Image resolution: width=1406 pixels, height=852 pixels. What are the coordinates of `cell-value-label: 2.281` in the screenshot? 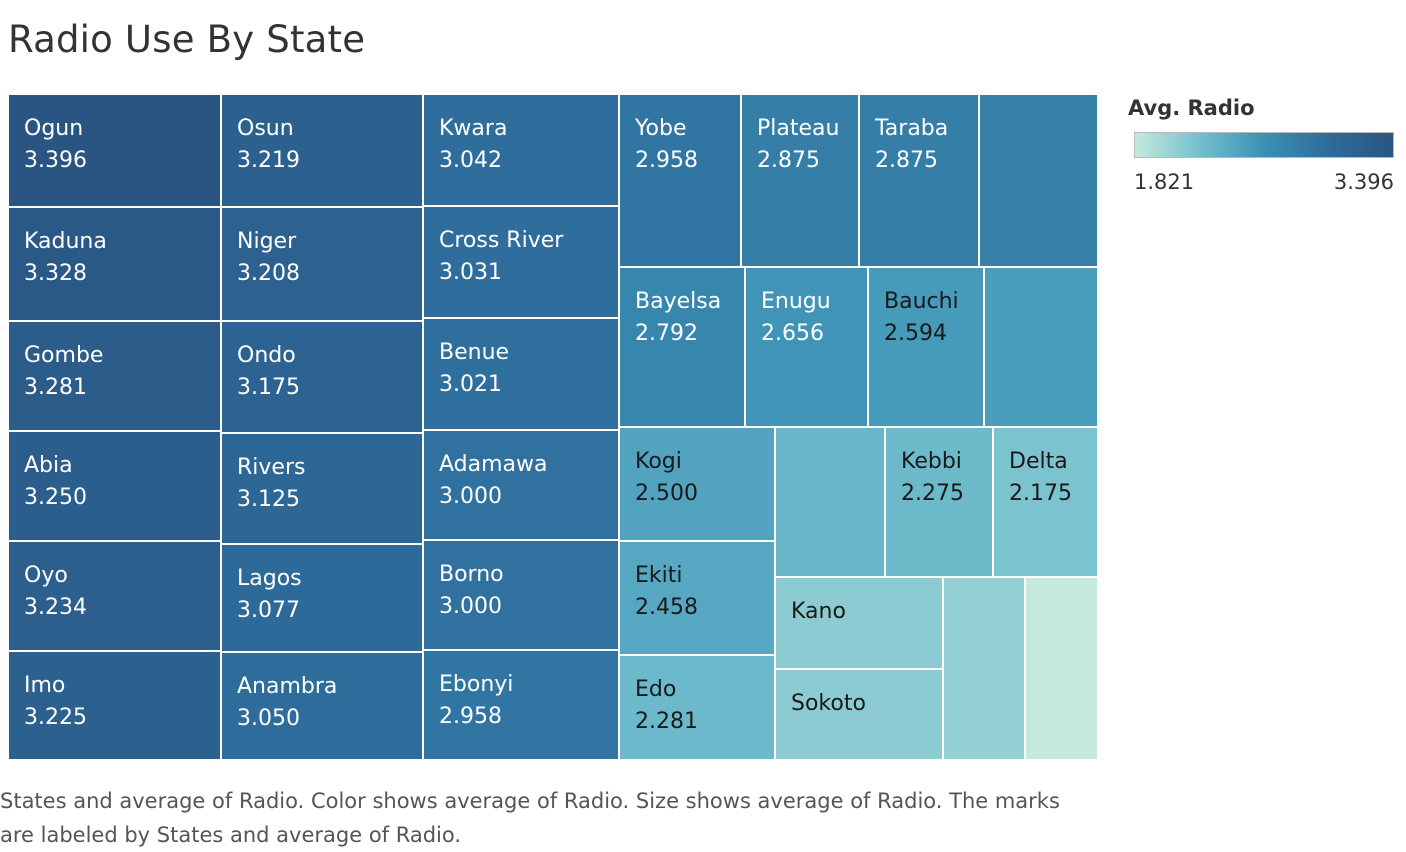 It's located at (666, 721).